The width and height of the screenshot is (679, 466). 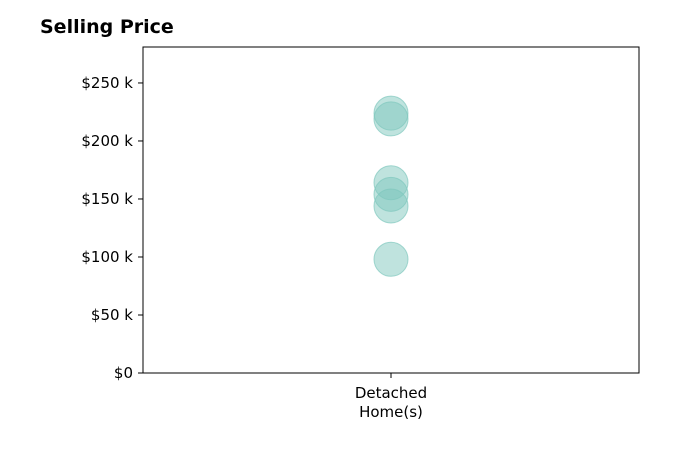 I want to click on chart-title: Selling Price, so click(x=107, y=27).